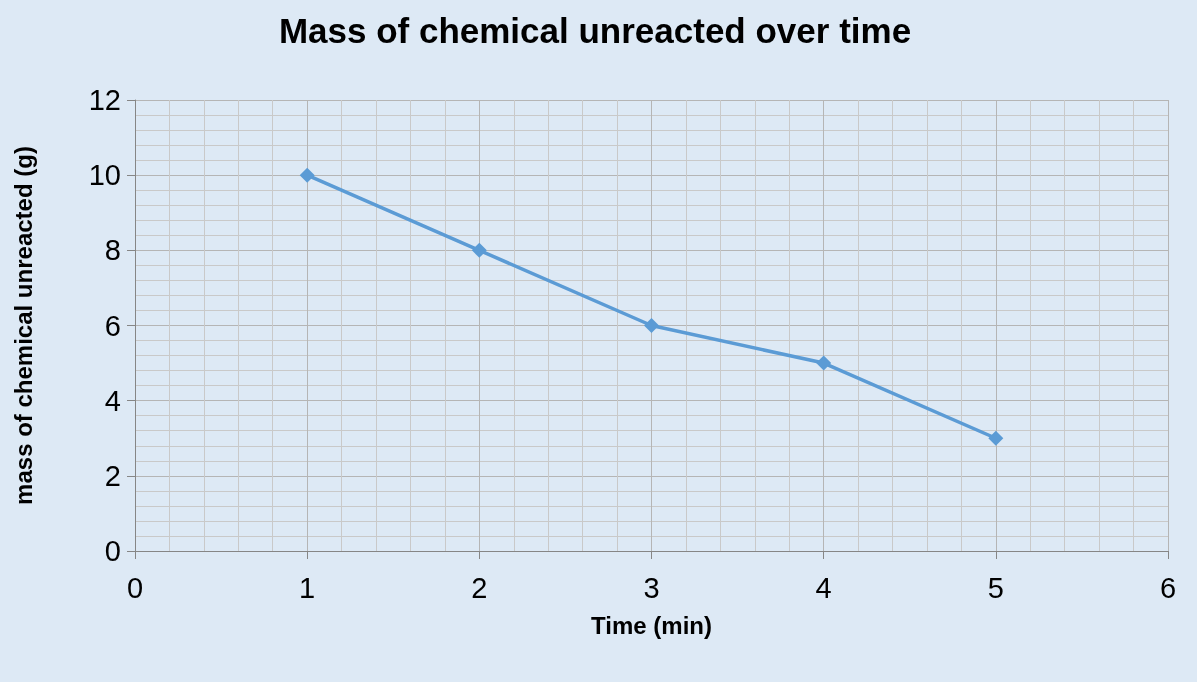 The width and height of the screenshot is (1197, 682). What do you see at coordinates (104, 175) in the screenshot?
I see `y-tick-label: 10` at bounding box center [104, 175].